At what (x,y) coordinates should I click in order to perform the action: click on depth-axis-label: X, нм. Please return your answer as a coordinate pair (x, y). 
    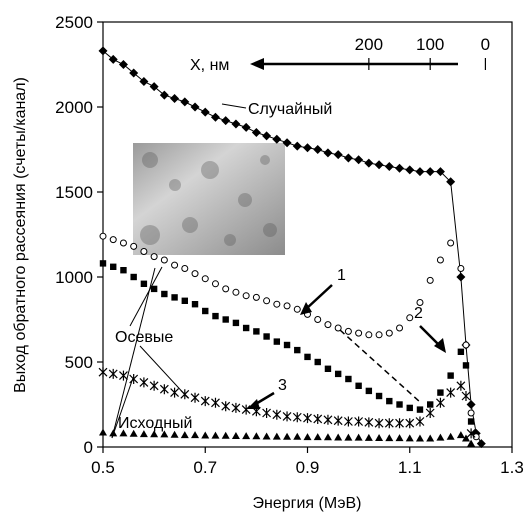
    Looking at the image, I should click on (209, 65).